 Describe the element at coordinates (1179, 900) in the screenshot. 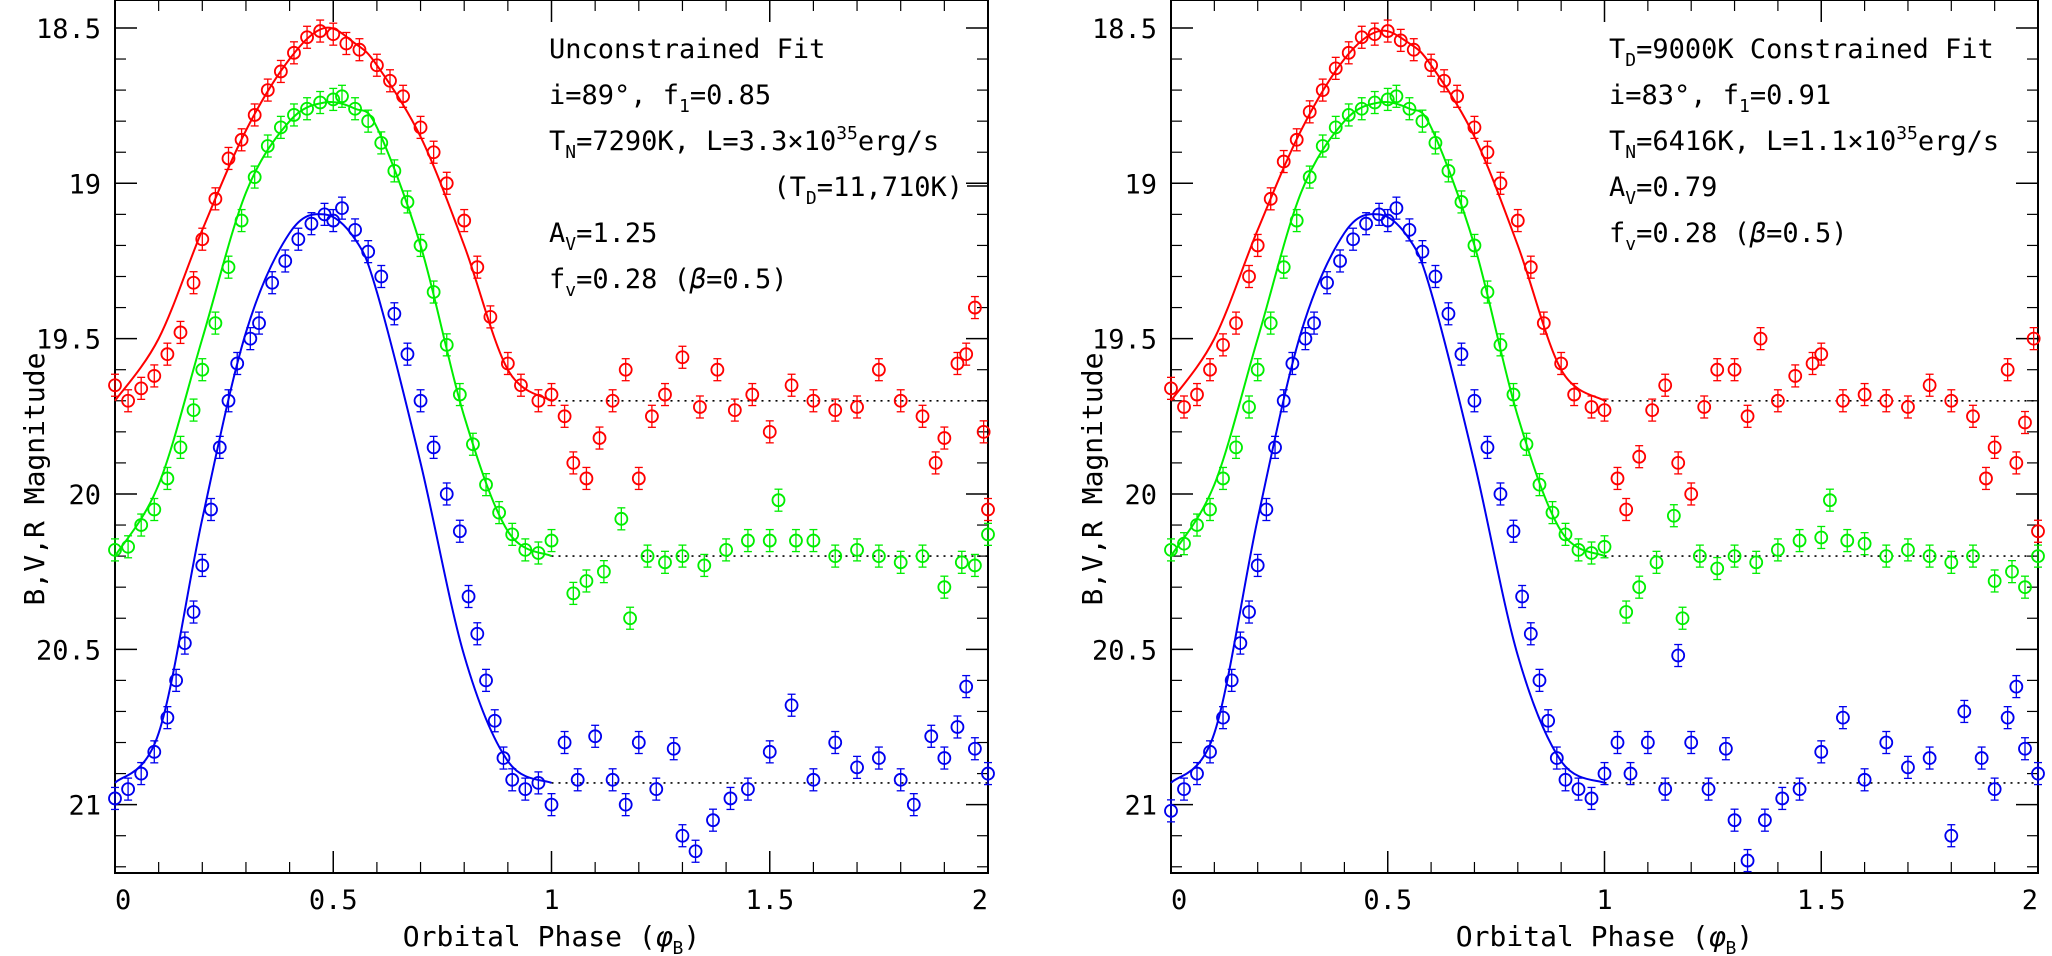

I see `x-tick-label: 0` at that location.